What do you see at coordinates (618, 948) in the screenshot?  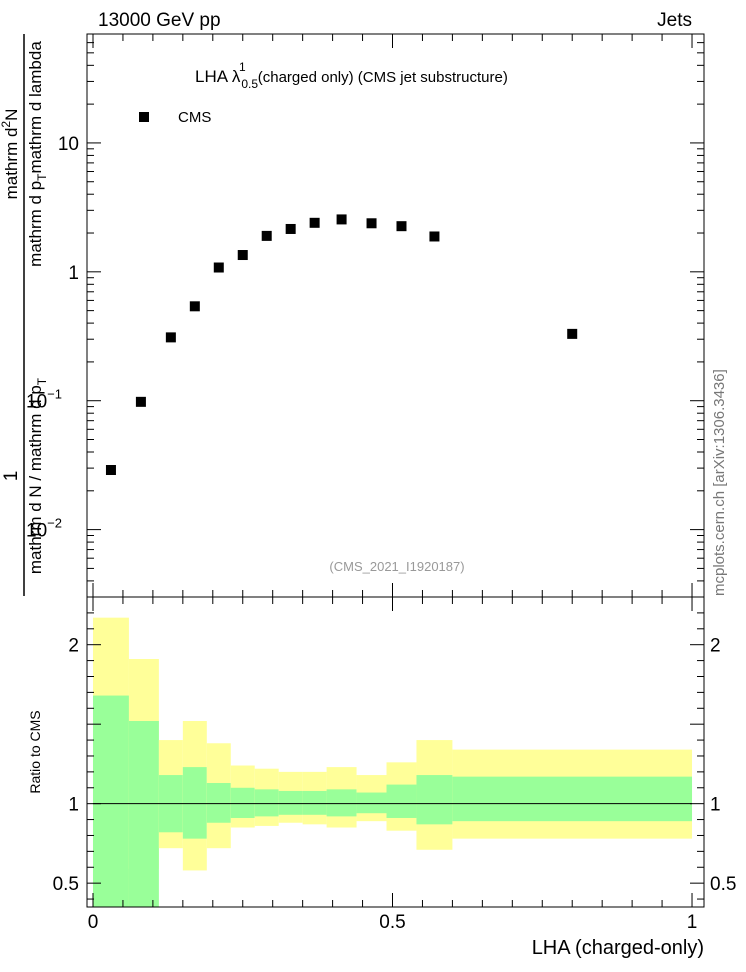 I see `x-axis-label: LHA (charged-only)` at bounding box center [618, 948].